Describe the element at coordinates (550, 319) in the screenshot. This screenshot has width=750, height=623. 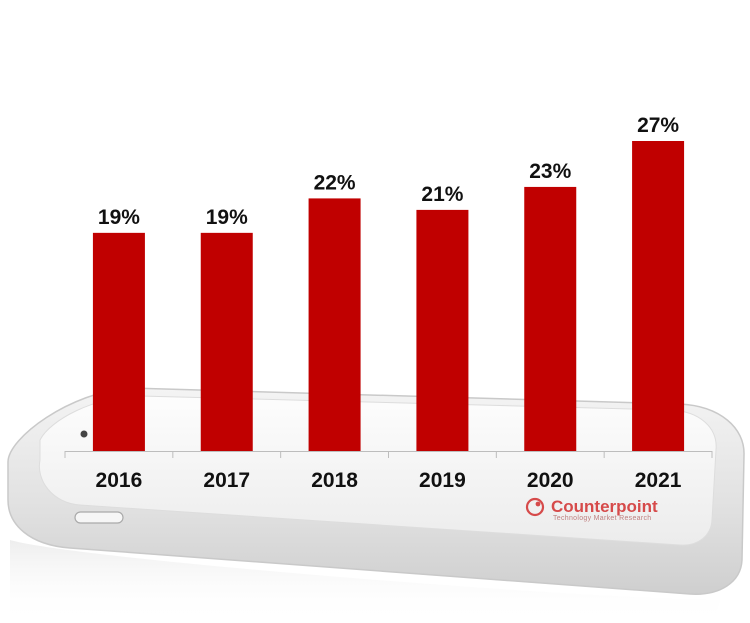
I see `bar-2020` at that location.